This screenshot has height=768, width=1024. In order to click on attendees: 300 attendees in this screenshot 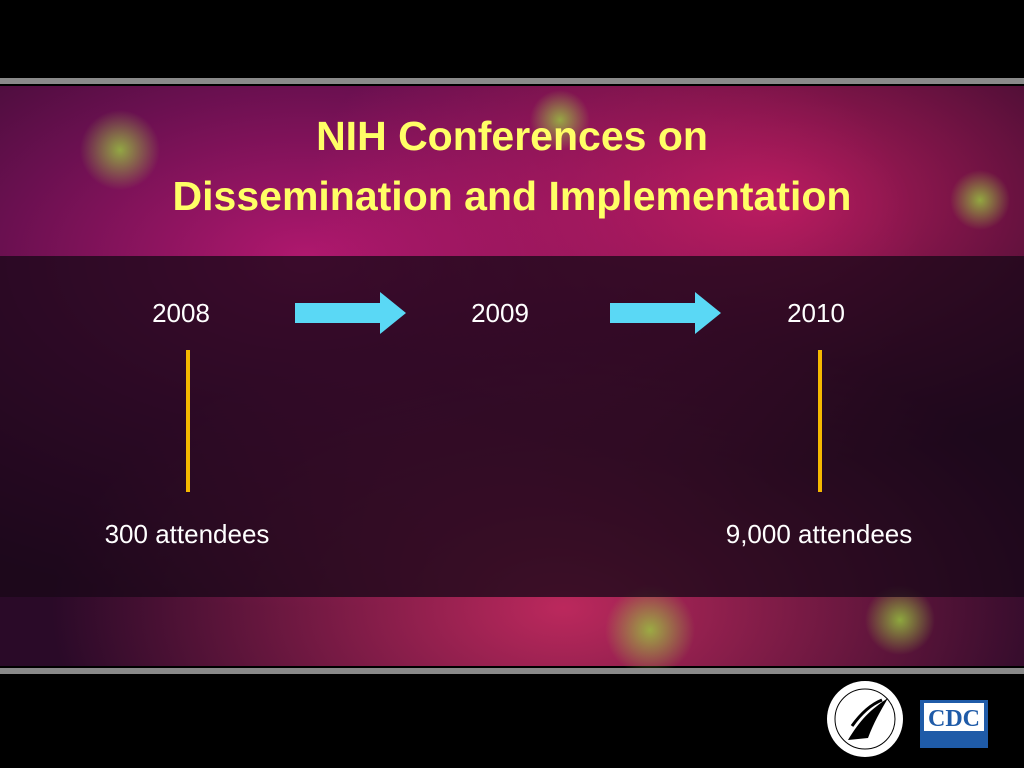, I will do `click(187, 534)`.